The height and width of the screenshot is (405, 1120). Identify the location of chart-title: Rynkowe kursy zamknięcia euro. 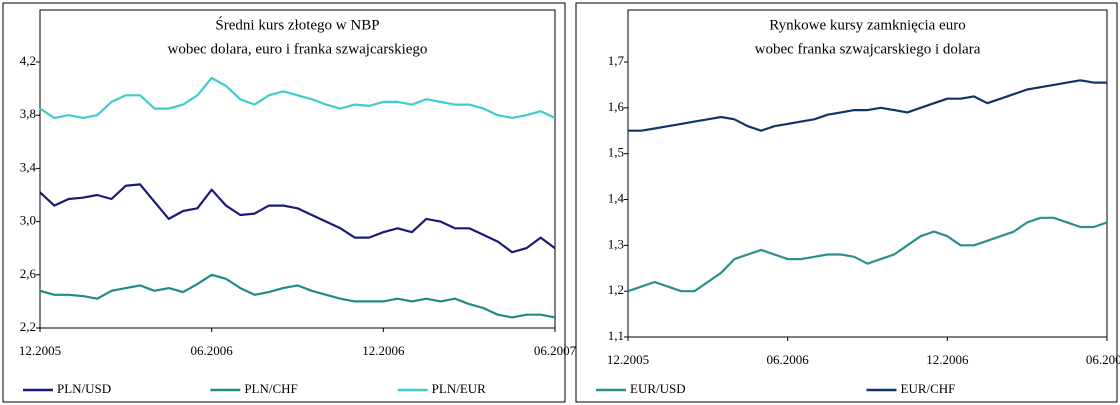
(867, 25).